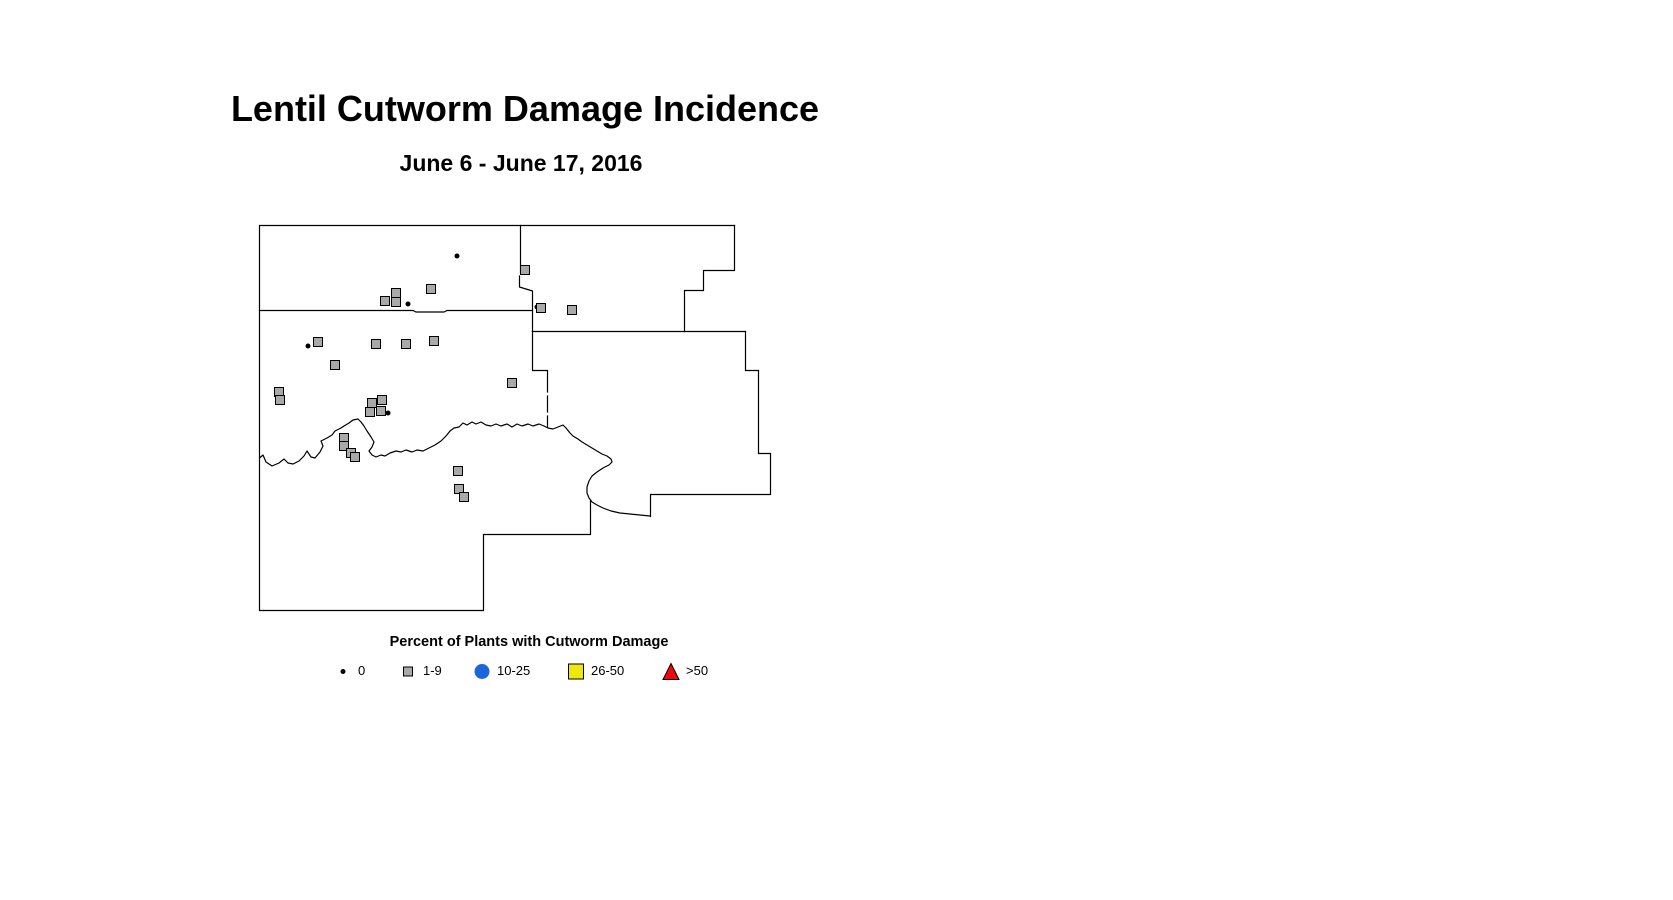 The width and height of the screenshot is (1673, 900). I want to click on river-boundary, so click(454, 467).